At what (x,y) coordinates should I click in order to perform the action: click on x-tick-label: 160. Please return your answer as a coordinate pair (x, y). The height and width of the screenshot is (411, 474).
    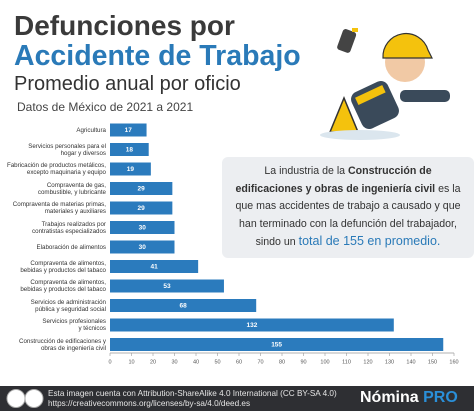
    Looking at the image, I should click on (453, 362).